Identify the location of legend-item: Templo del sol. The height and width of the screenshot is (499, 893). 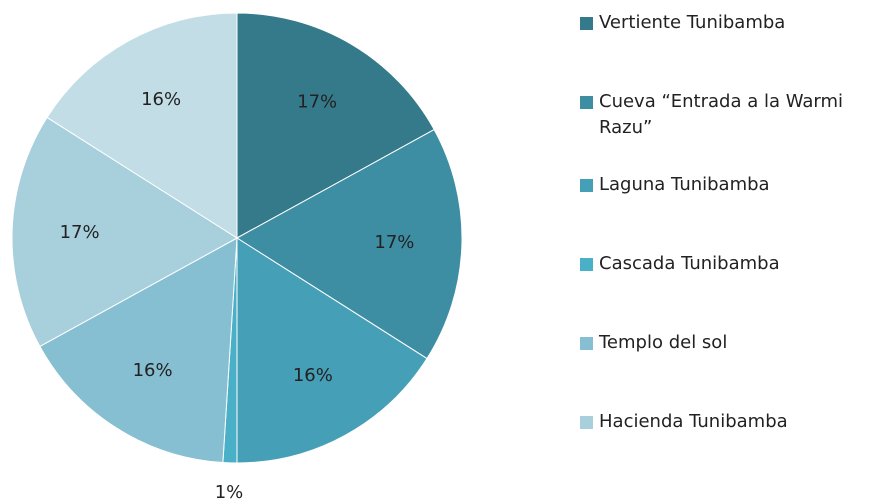
(730, 343).